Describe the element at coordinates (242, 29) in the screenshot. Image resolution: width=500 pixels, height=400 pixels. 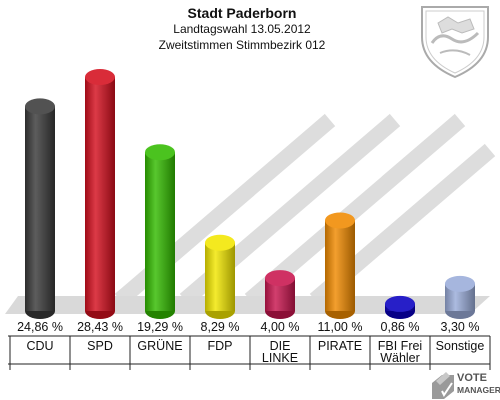
I see `chart-subtitle: Landtagswahl 13.05.2012` at that location.